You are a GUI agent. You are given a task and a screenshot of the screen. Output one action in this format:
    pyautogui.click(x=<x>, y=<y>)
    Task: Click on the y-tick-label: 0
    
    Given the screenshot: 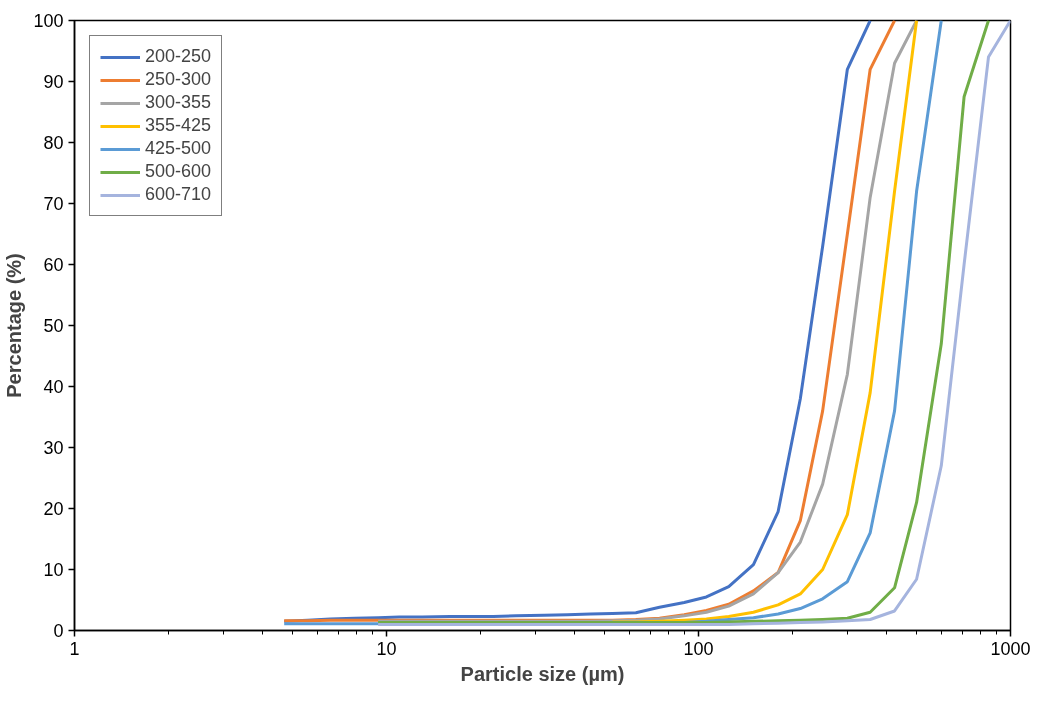 What is the action you would take?
    pyautogui.click(x=58, y=631)
    